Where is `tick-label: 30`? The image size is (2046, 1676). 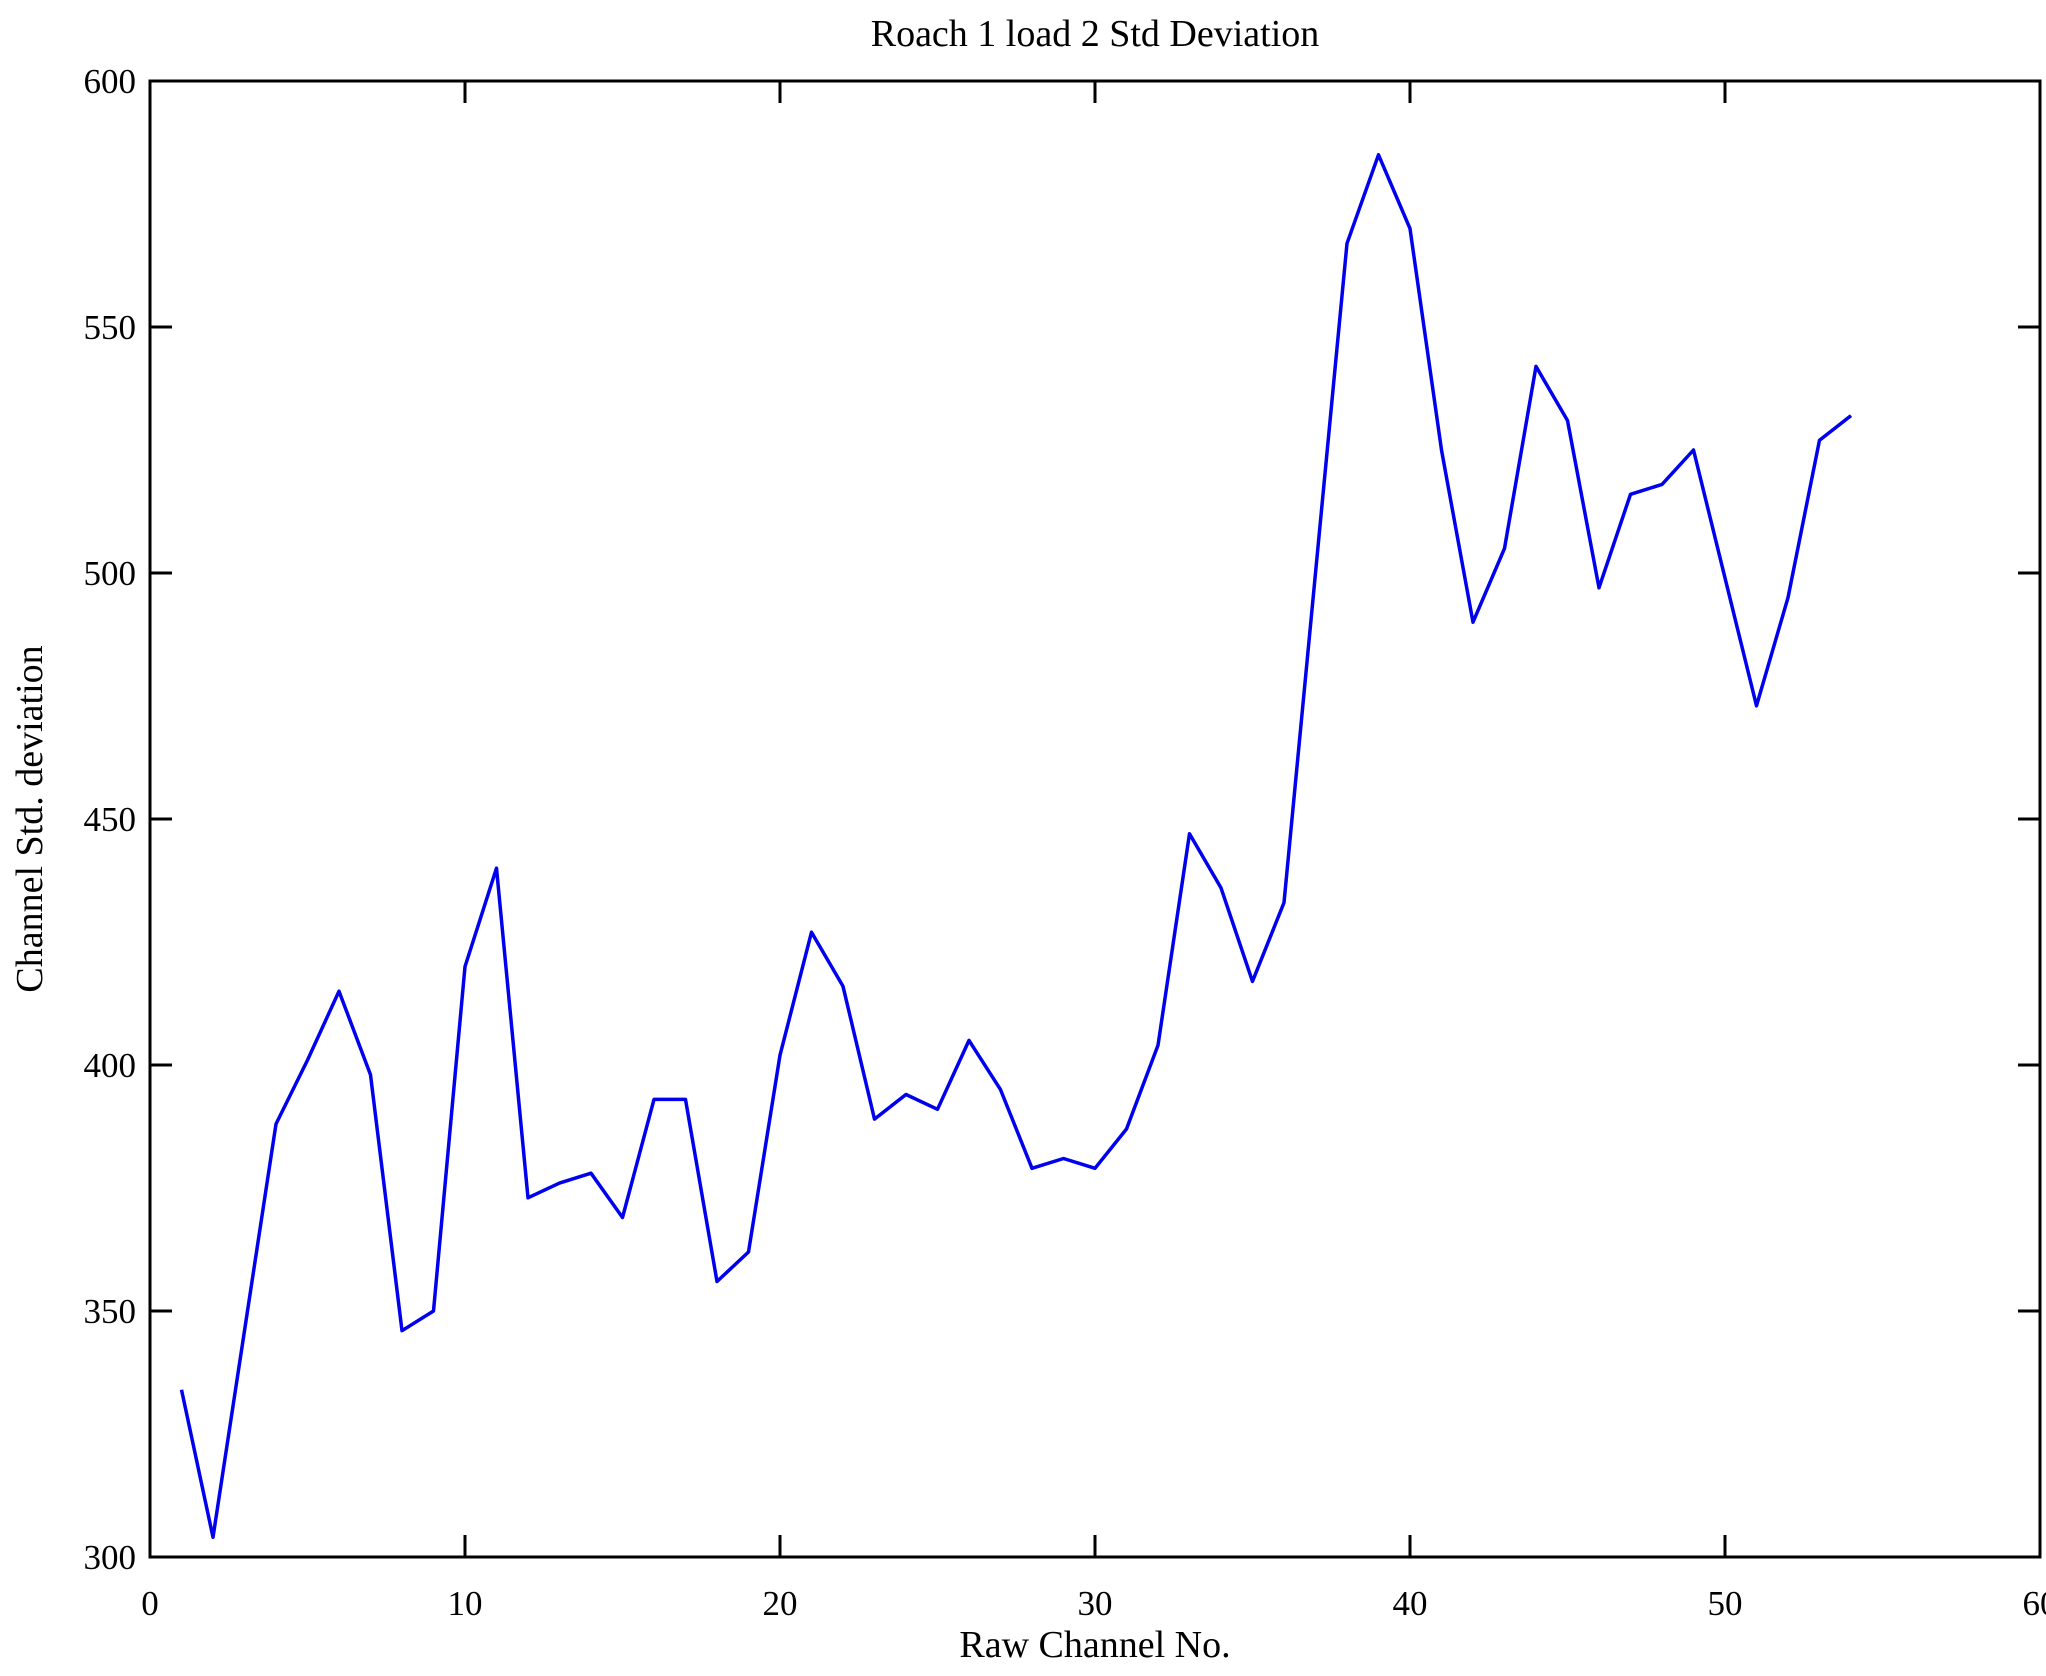
tick-label: 30 is located at coordinates (1095, 1603).